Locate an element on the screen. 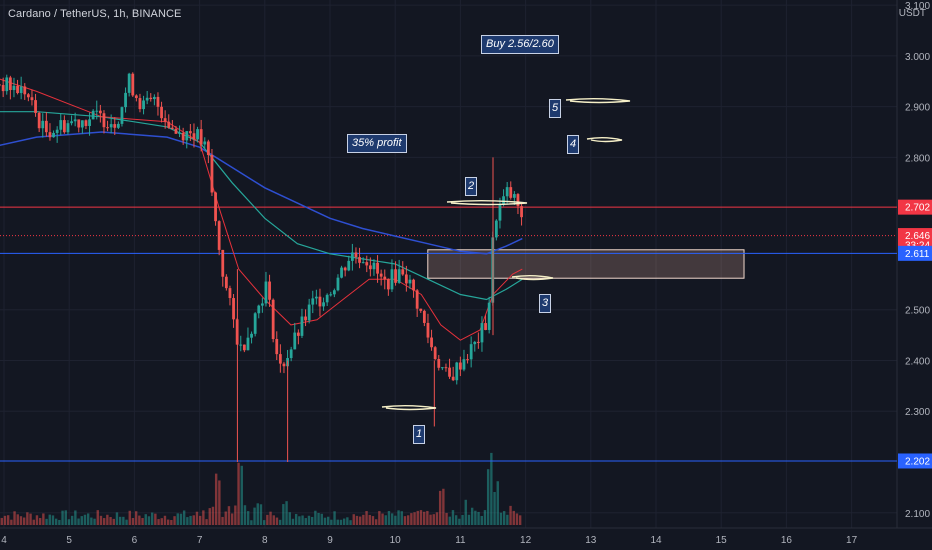 The height and width of the screenshot is (550, 932). y-tick-label: 3.100 is located at coordinates (917, 6).